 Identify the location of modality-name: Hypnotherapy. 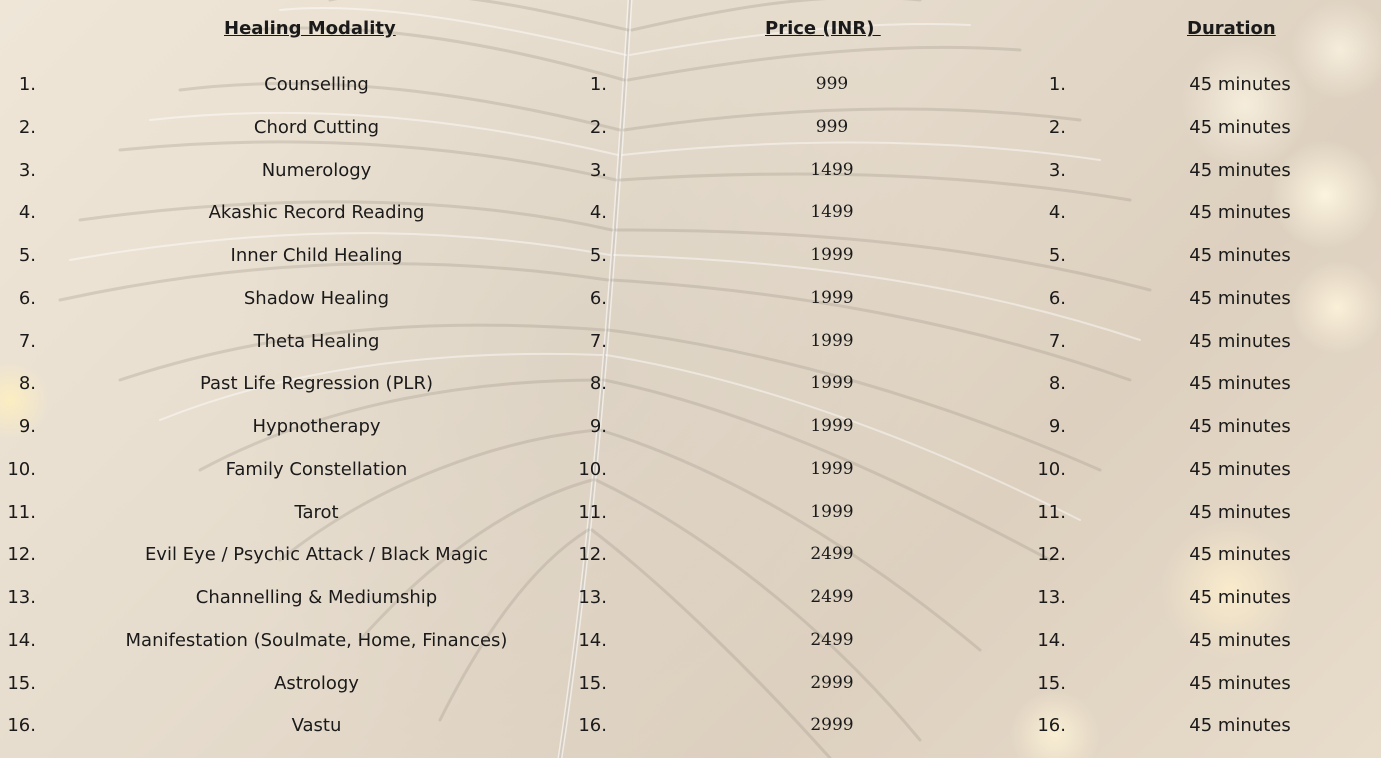
(316, 426).